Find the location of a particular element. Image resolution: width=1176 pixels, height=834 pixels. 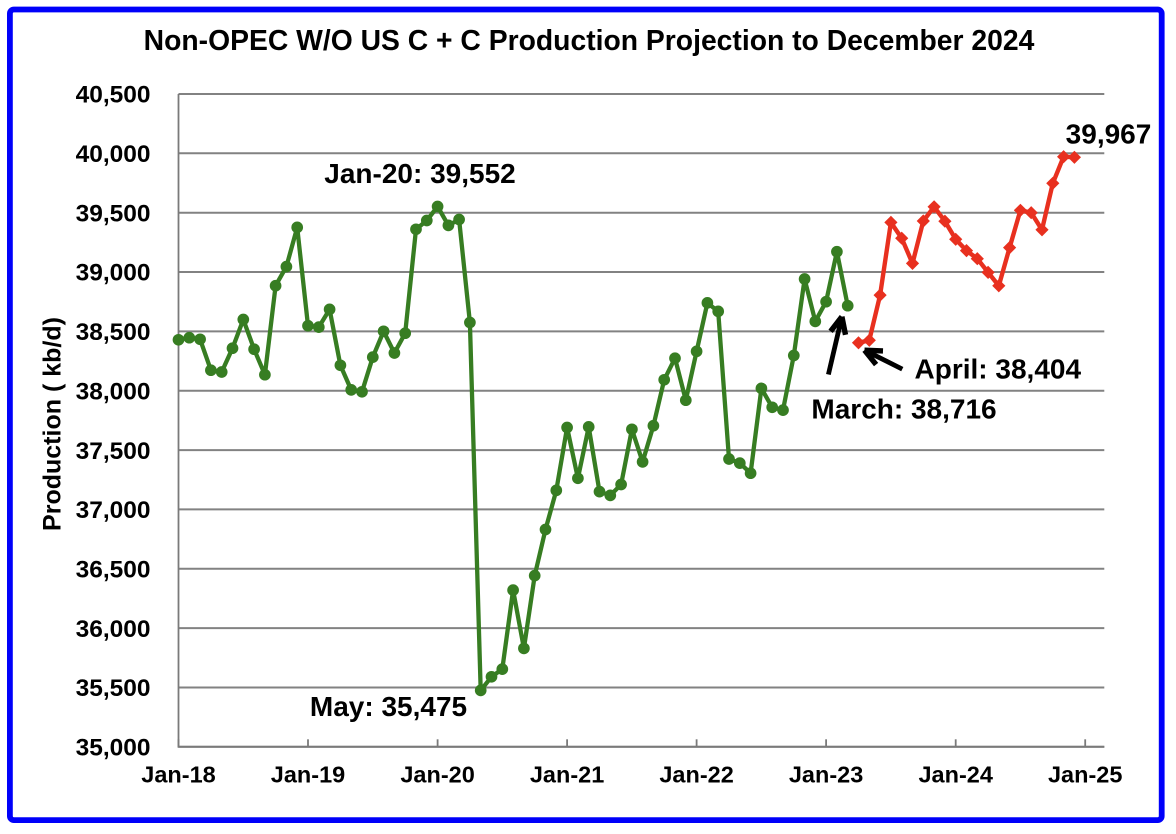

svg-text: May: 35,475 is located at coordinates (388, 706).